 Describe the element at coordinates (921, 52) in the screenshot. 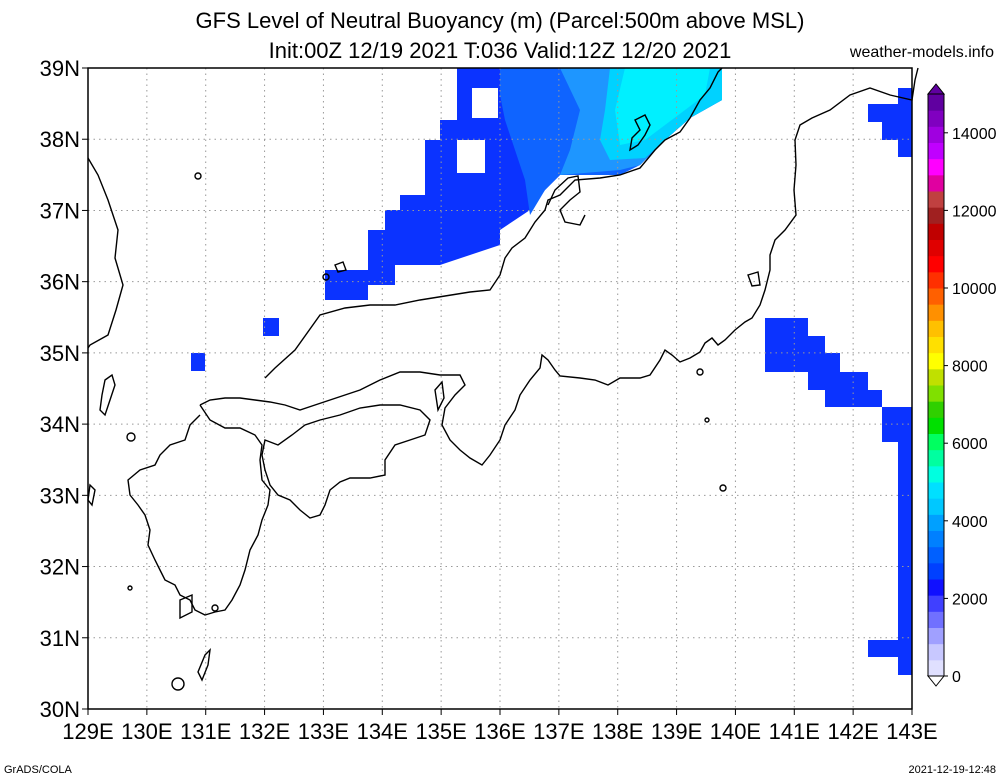

I see `site-label: weather-models.info` at that location.